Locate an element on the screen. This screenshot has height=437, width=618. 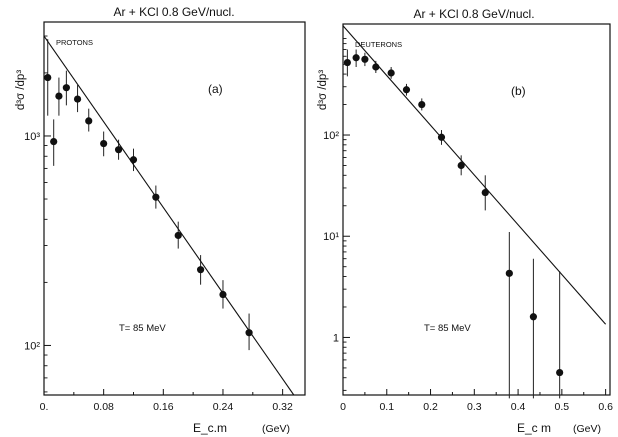
panel-b-x-tick-label: 0 is located at coordinates (343, 407).